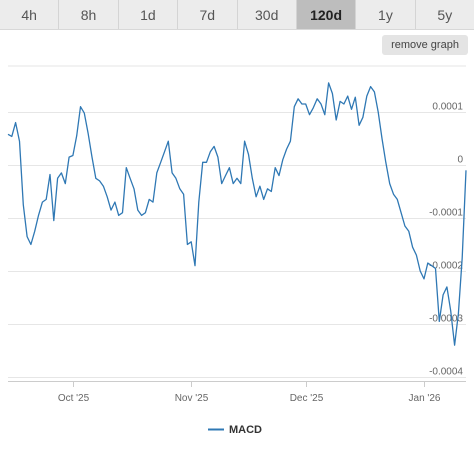  Describe the element at coordinates (74, 398) in the screenshot. I see `x-tick-label: Oct '25` at that location.